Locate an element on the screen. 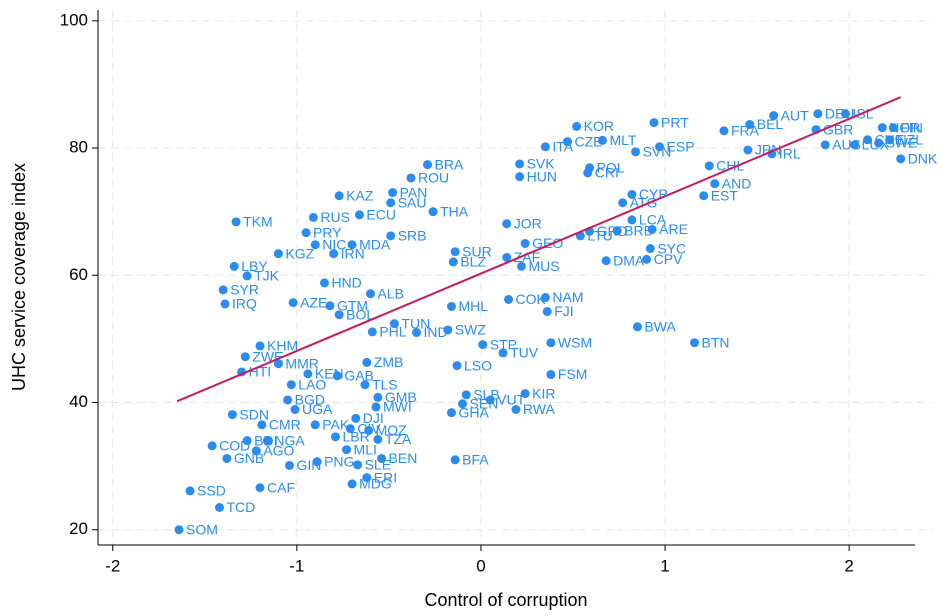 Image resolution: width=946 pixels, height=616 pixels. point-label: FSM is located at coordinates (573, 374).